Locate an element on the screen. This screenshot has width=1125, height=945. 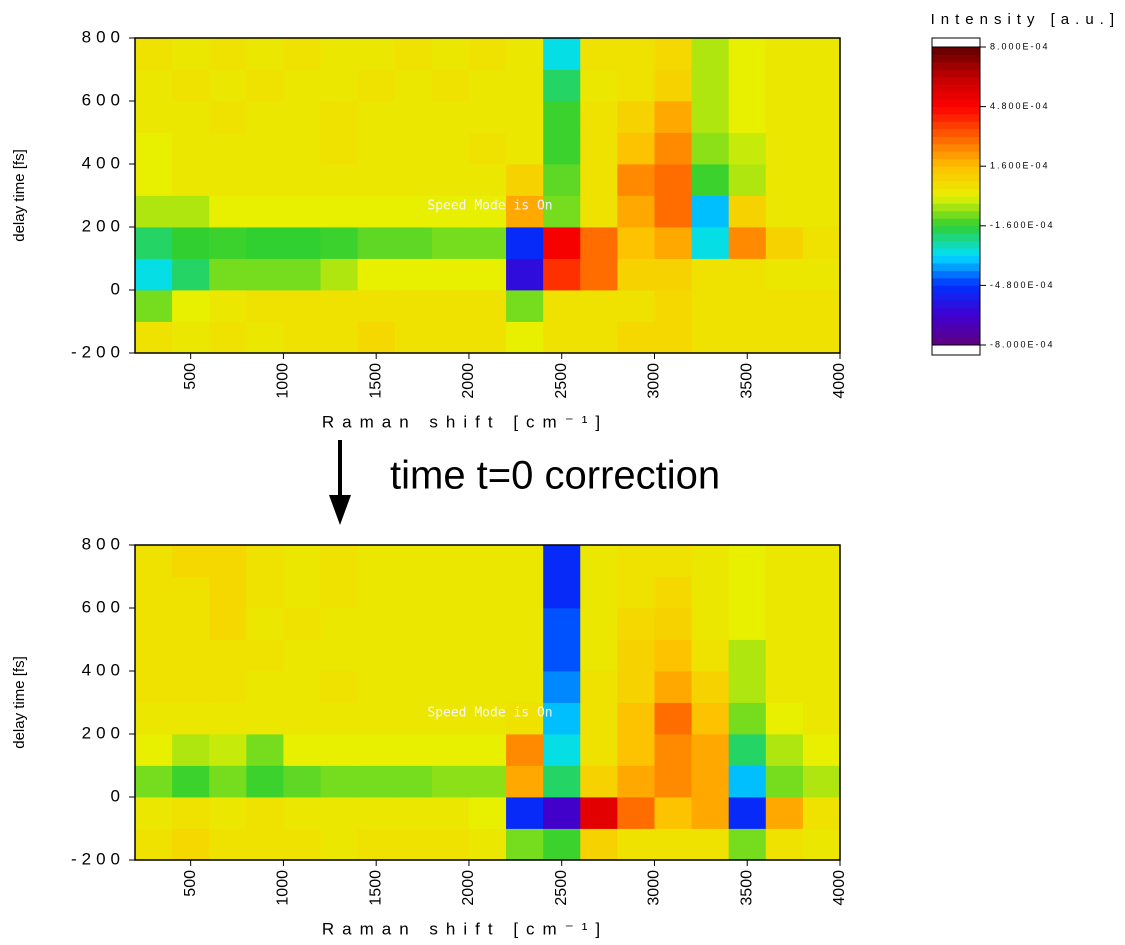
y-axis-label: delay time [fs] is located at coordinates (19, 195).